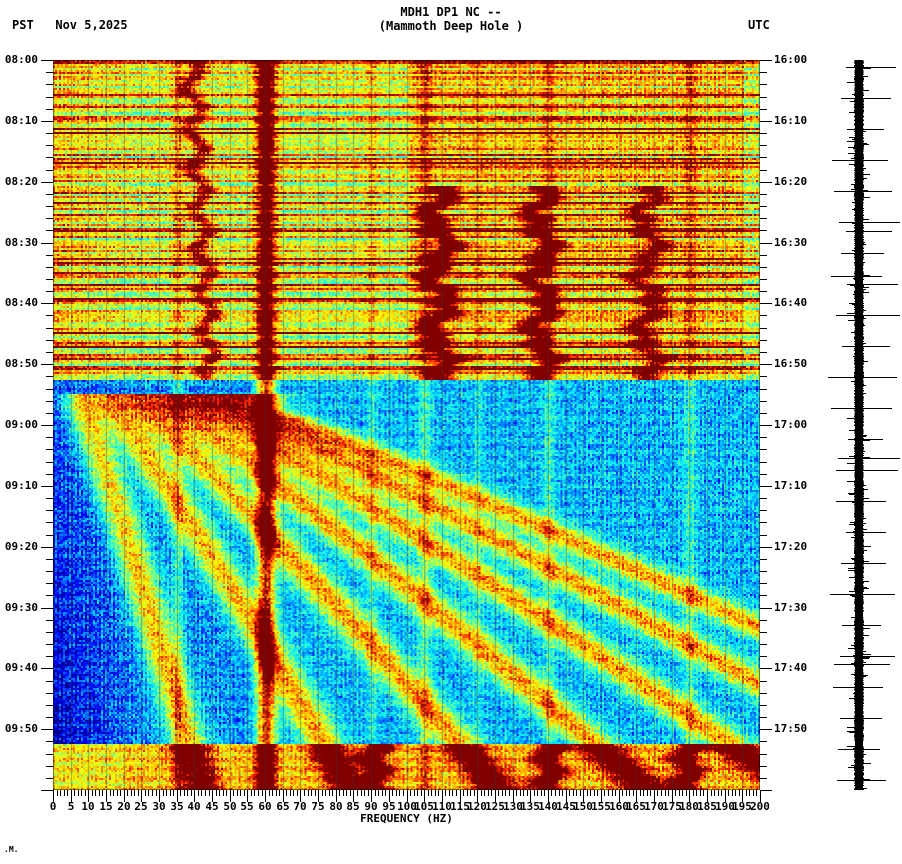  Describe the element at coordinates (11, 849) in the screenshot. I see `corner-mark: .M.` at that location.